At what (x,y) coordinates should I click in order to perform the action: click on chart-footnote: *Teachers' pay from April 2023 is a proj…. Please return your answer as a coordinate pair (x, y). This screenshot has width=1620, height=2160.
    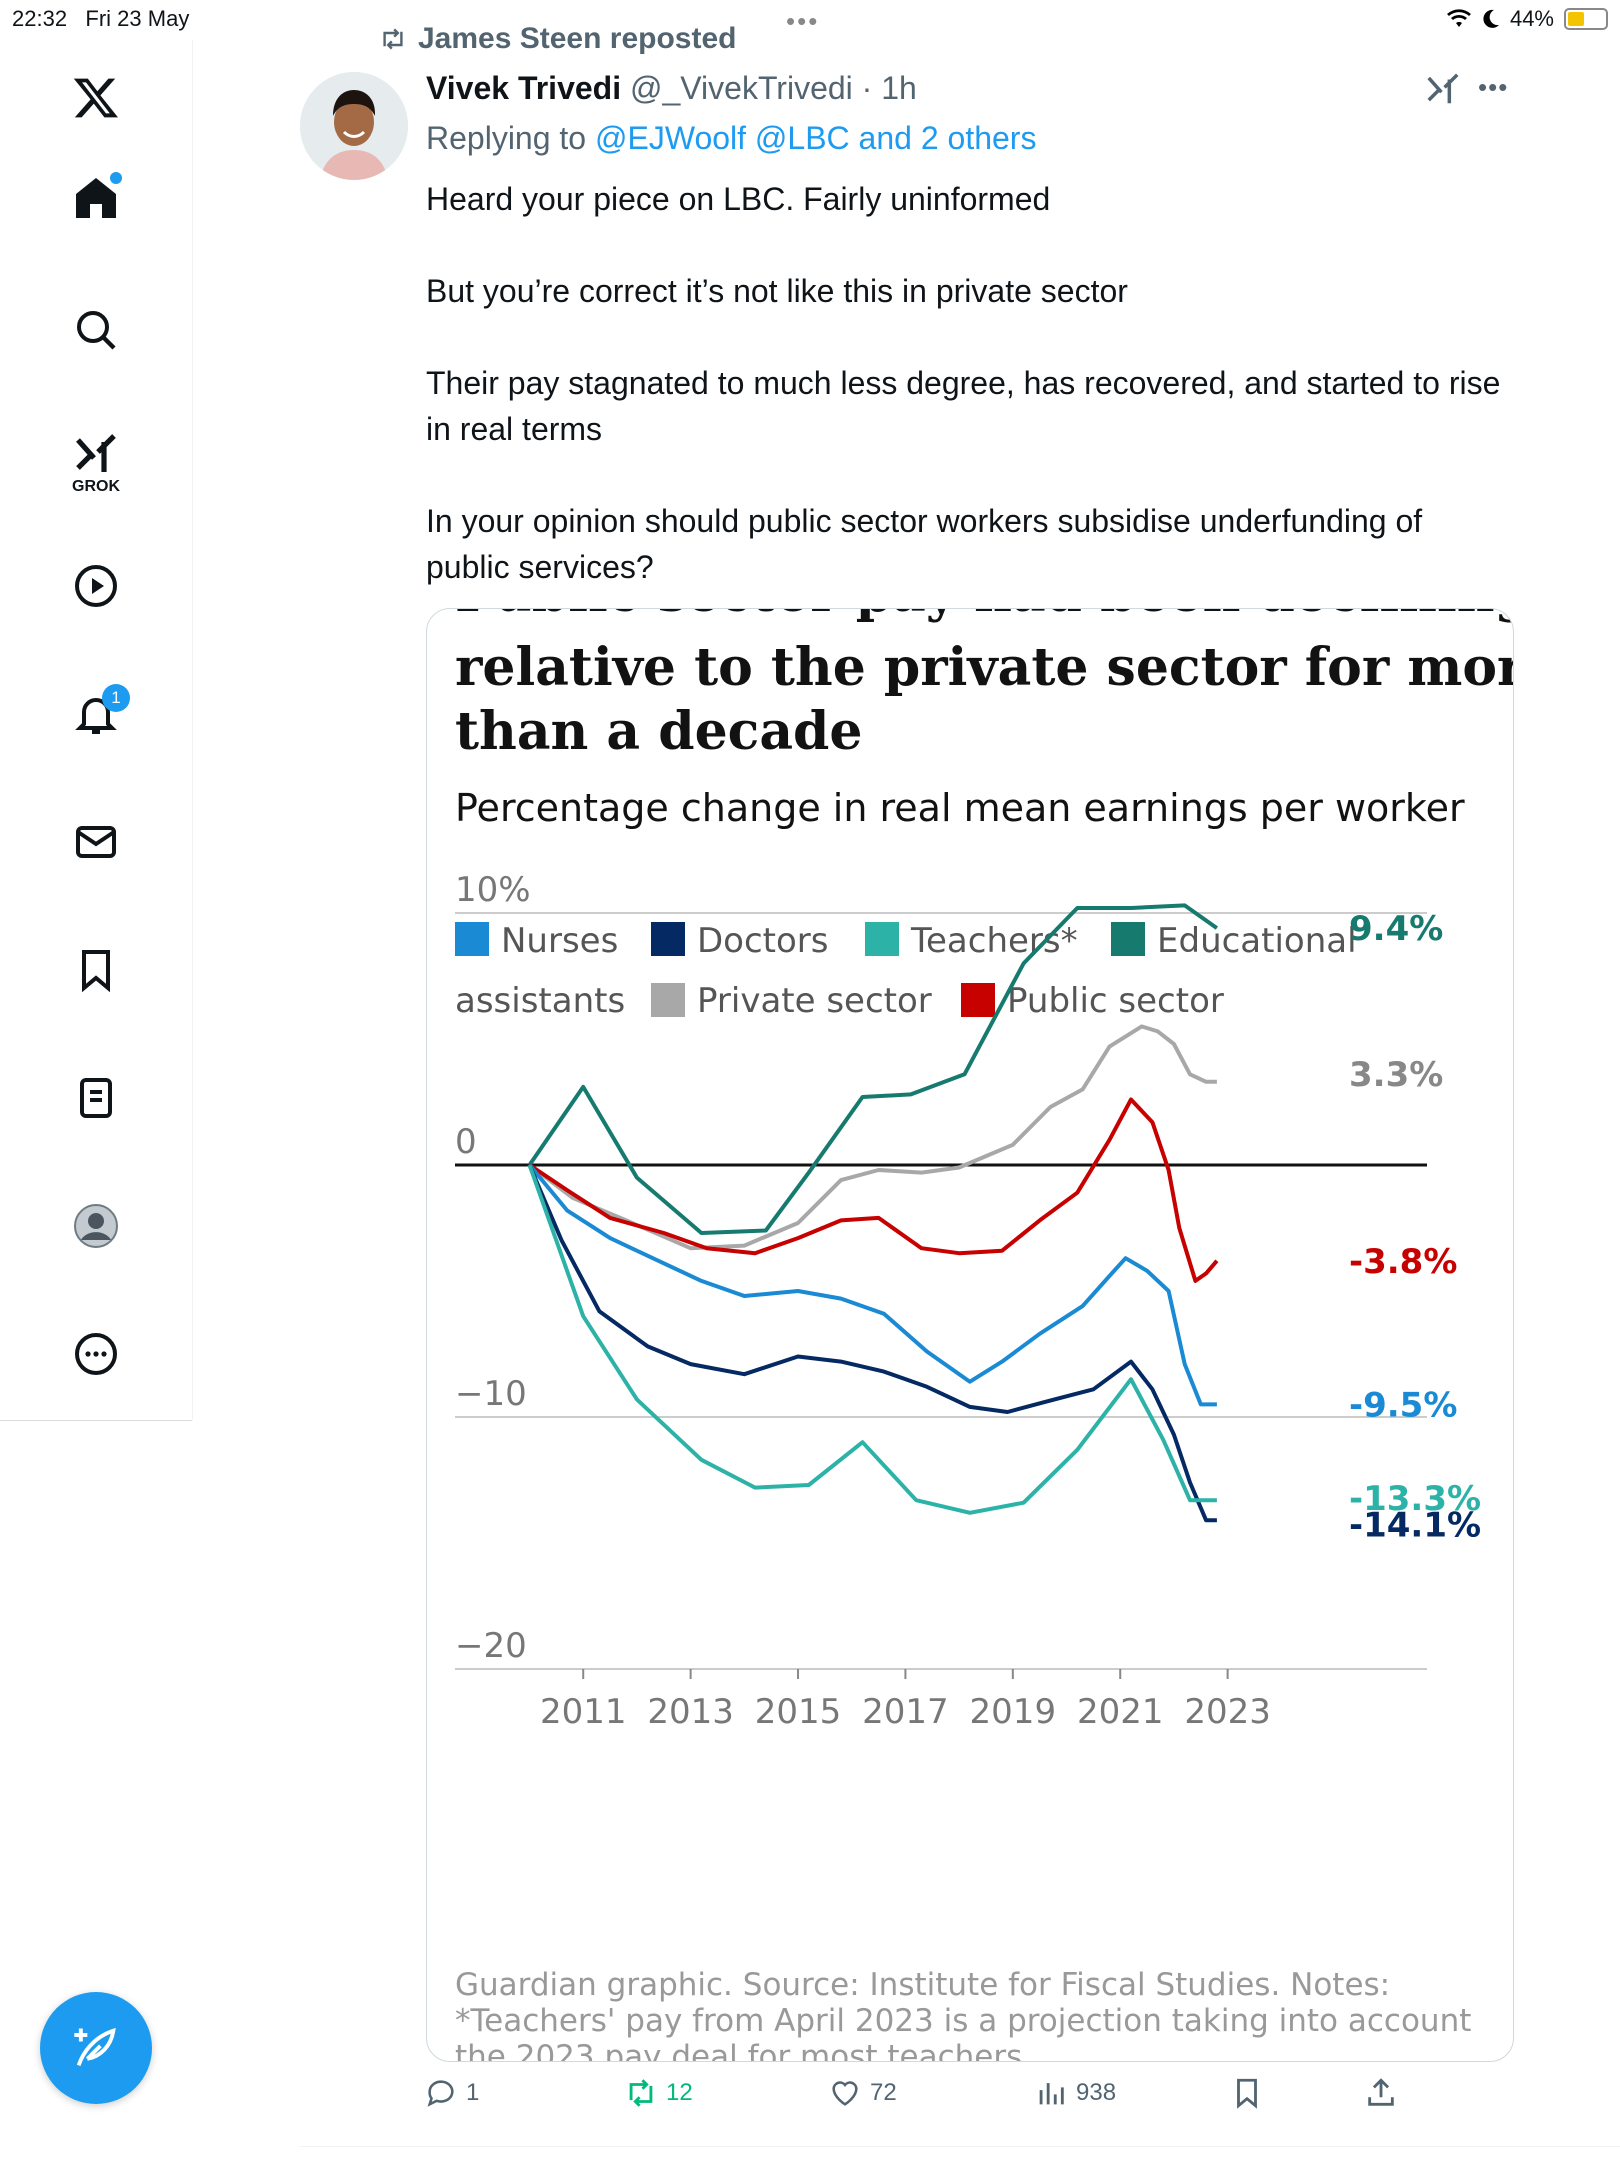
    Looking at the image, I should click on (963, 2021).